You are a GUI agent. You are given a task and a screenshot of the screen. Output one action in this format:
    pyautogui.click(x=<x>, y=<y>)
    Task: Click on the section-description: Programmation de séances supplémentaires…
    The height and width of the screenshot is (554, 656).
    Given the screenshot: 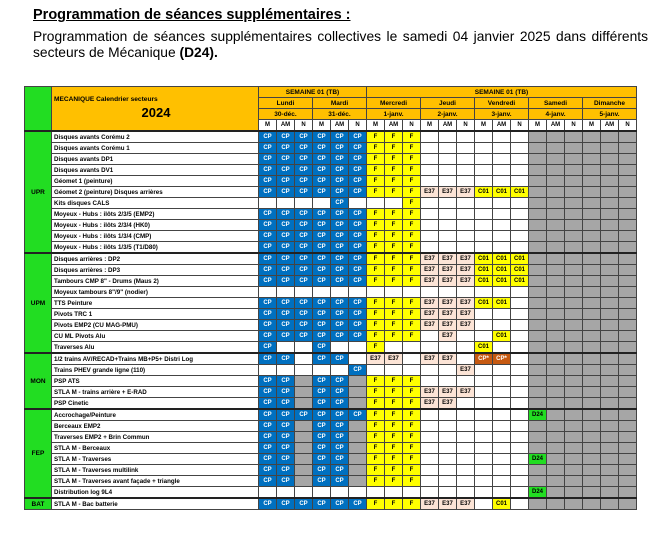 What is the action you would take?
    pyautogui.click(x=340, y=45)
    